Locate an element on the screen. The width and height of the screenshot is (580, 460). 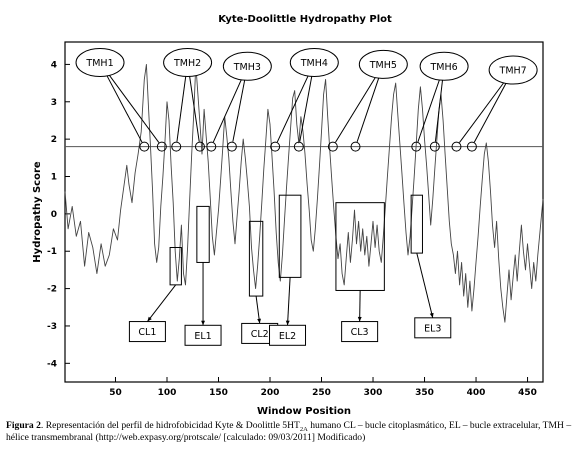
loop-label: CL1 is located at coordinates (147, 332).